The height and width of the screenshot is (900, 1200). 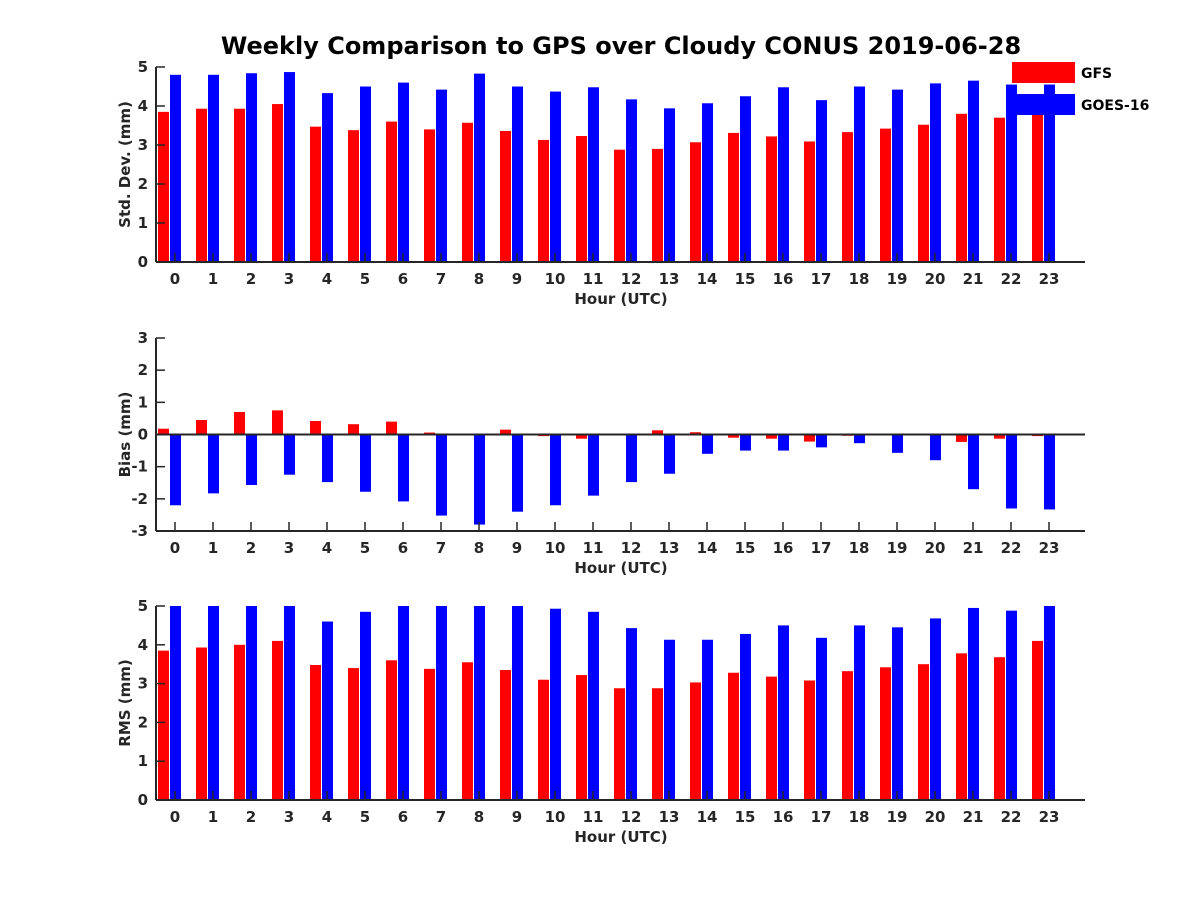 What do you see at coordinates (1049, 548) in the screenshot?
I see `x-tick-label: 23` at bounding box center [1049, 548].